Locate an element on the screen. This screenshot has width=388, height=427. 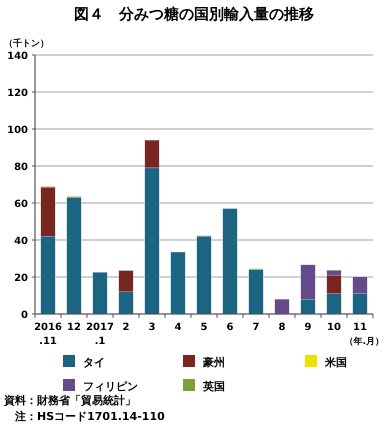
y-tick-label: 20 is located at coordinates (21, 278).